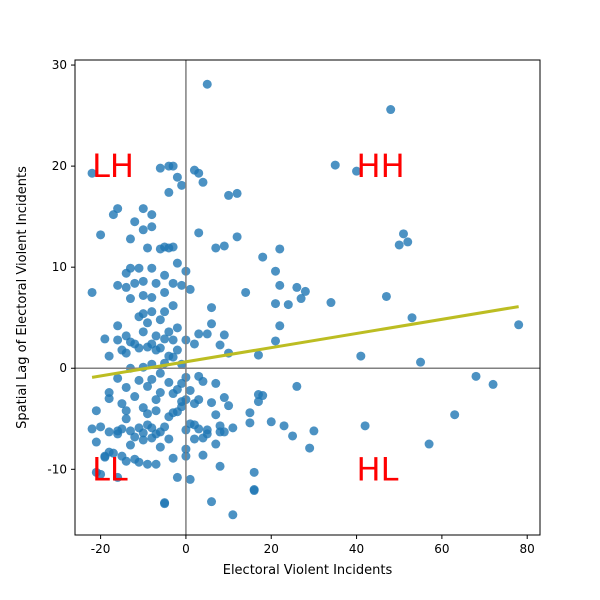  I want to click on y-axis-ticks: -10 0 10 20 30, so click(61, 267).